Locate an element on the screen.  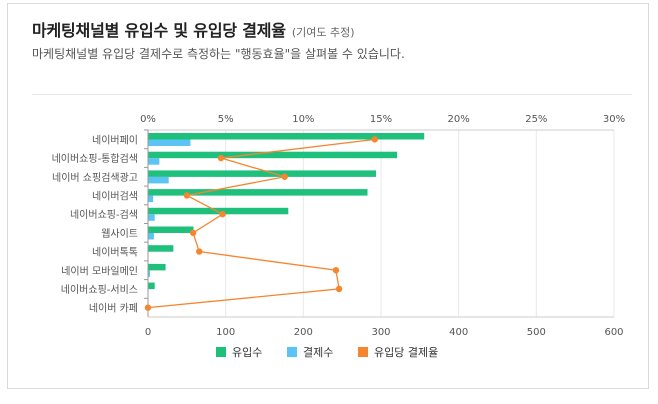
x-bottom-tick-label: 600 is located at coordinates (613, 332).